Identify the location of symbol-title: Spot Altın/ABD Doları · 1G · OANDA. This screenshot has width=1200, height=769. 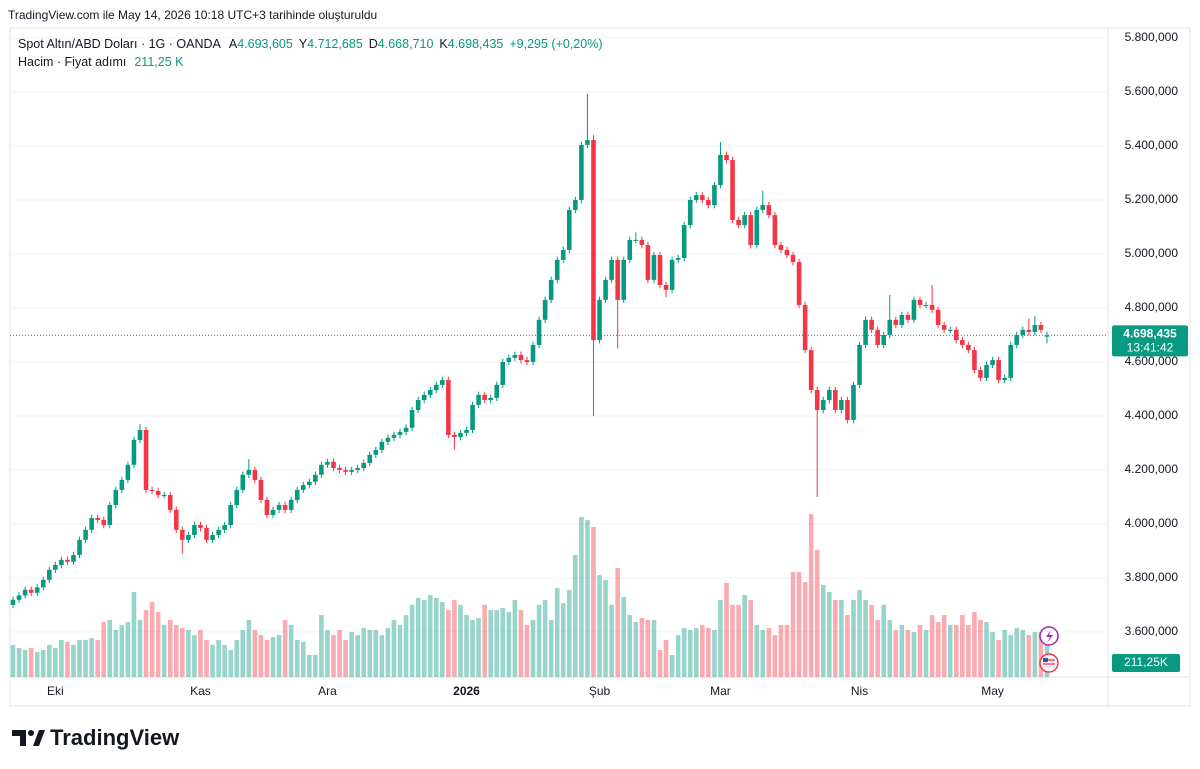
(120, 44).